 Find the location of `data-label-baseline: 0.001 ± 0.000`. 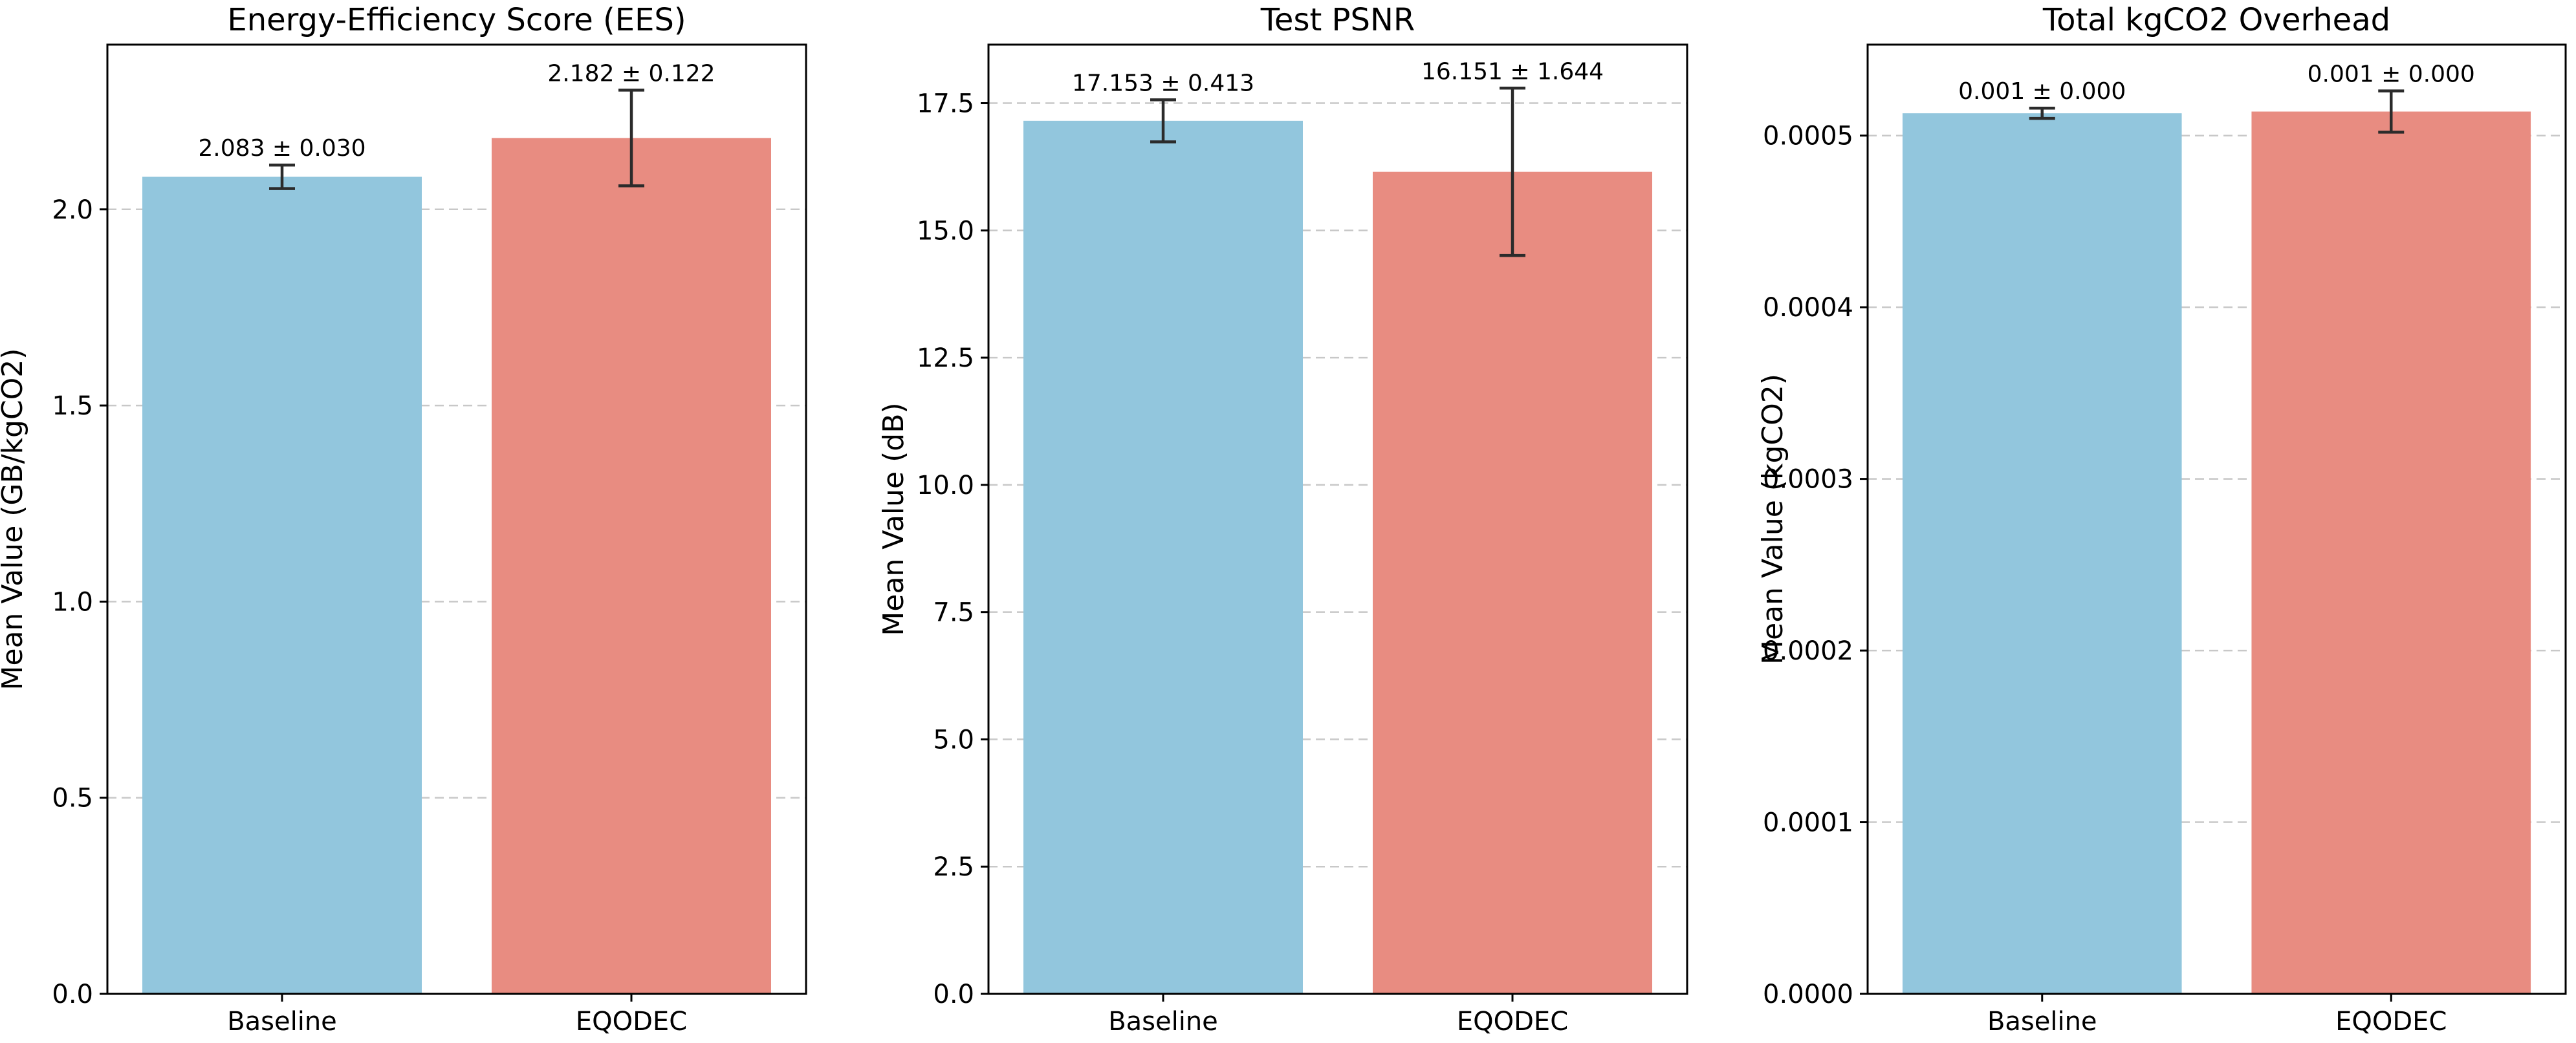

data-label-baseline: 0.001 ± 0.000 is located at coordinates (2042, 91).